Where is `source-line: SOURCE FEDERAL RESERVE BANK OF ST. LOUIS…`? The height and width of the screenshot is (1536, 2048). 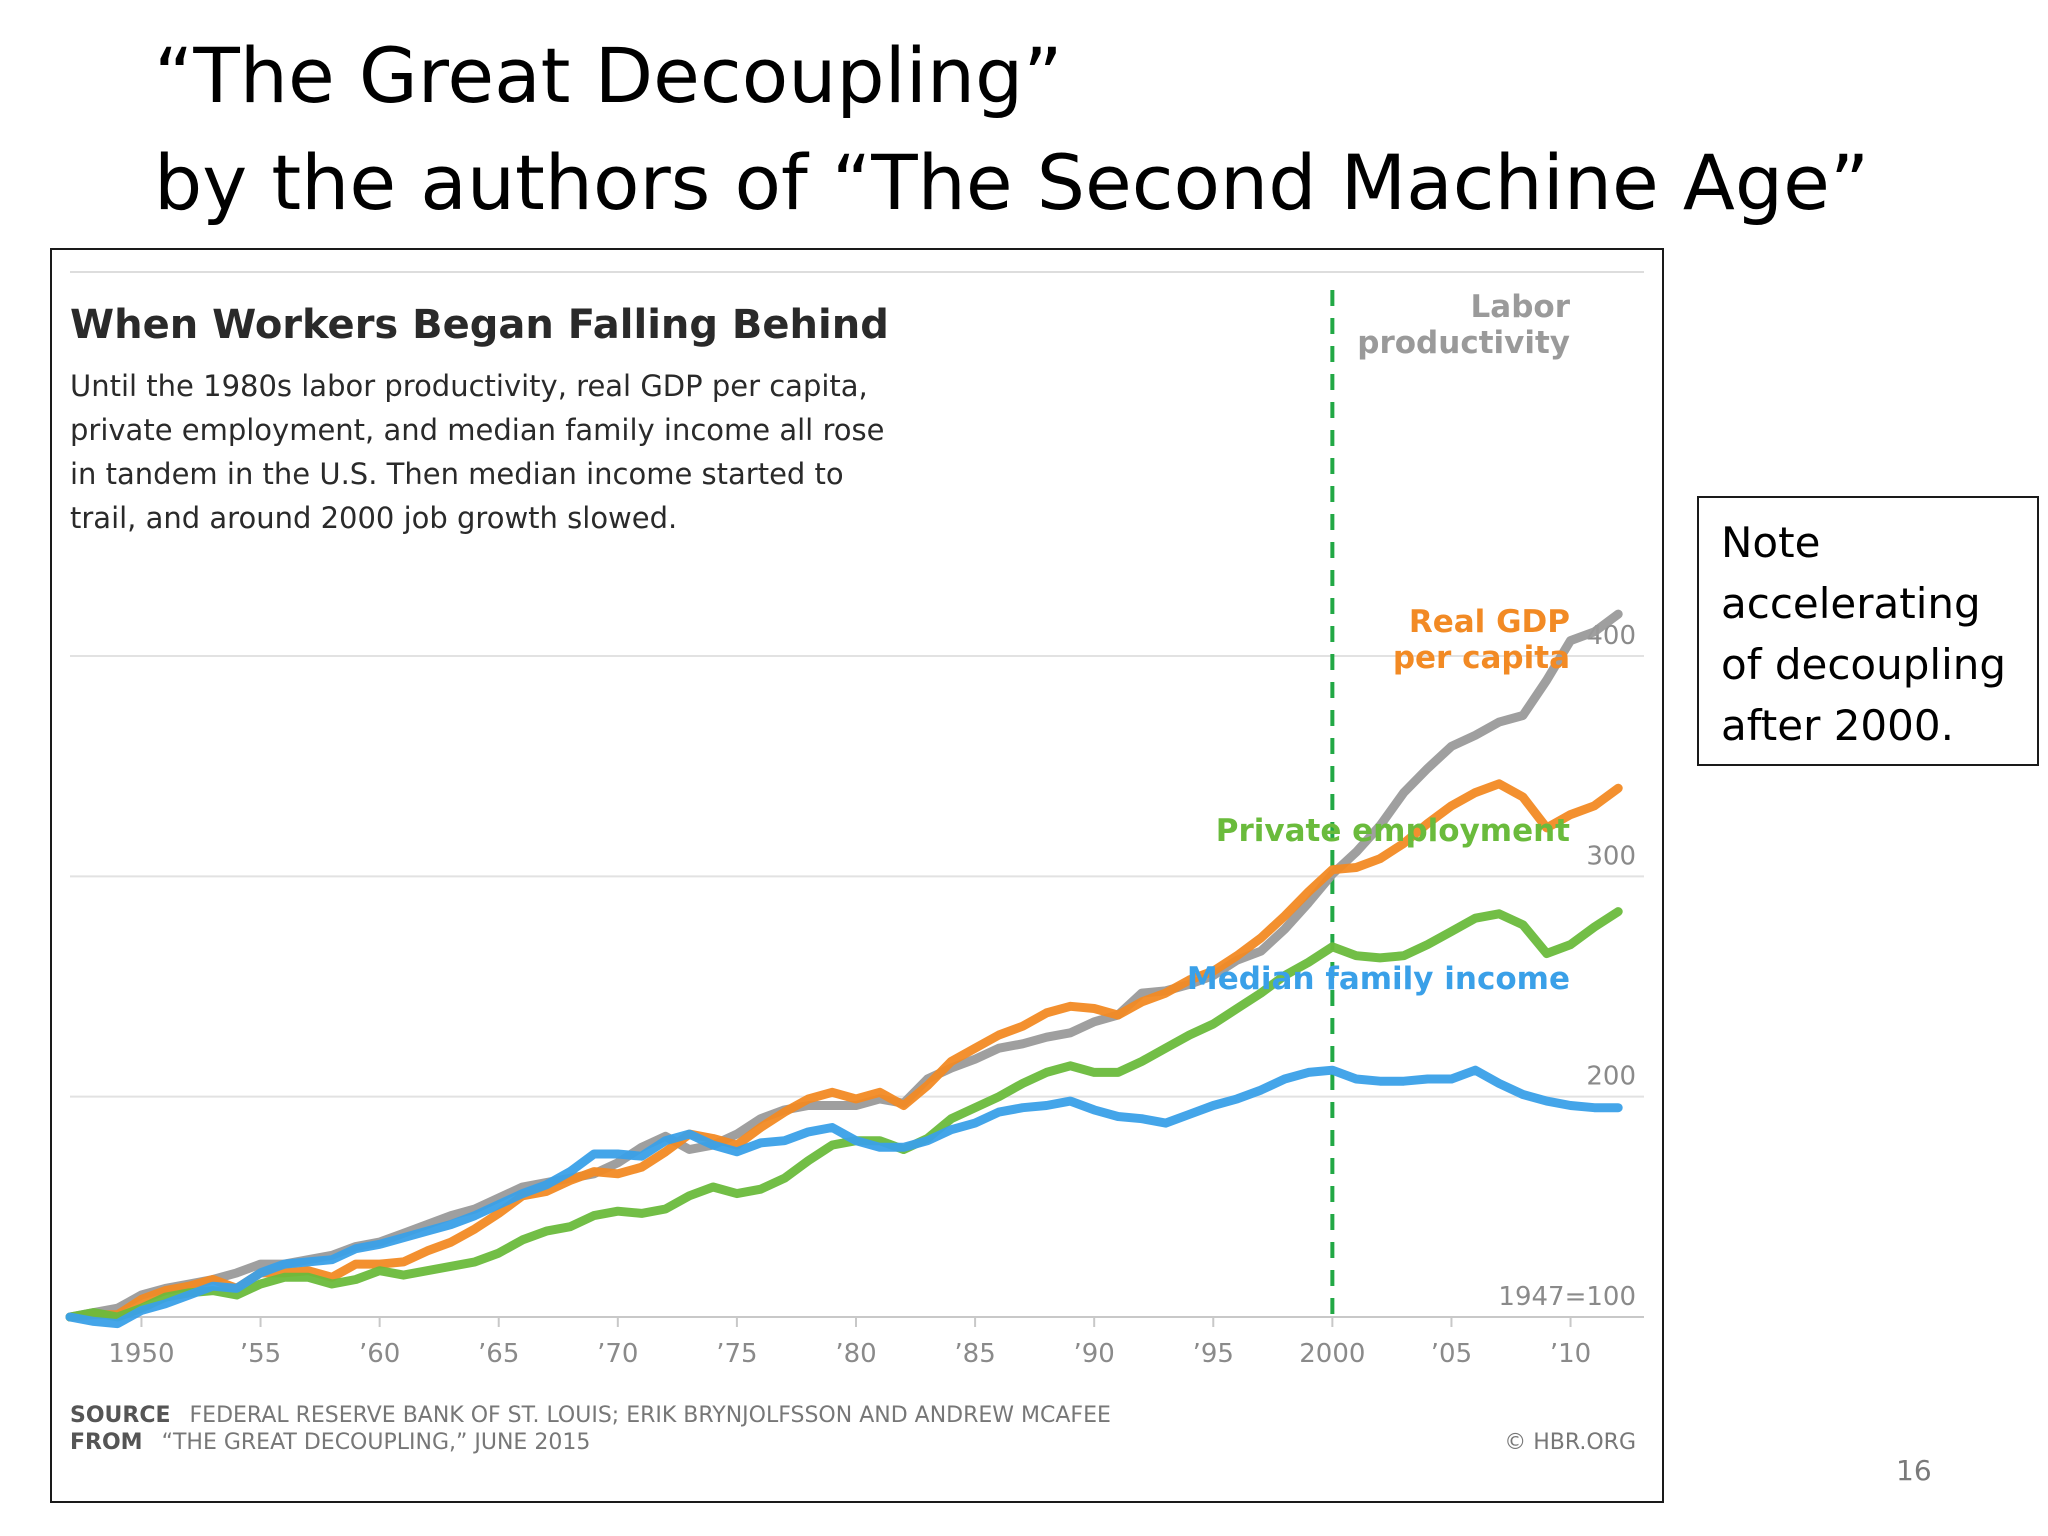
source-line: SOURCE FEDERAL RESERVE BANK OF ST. LOUIS… is located at coordinates (590, 1415).